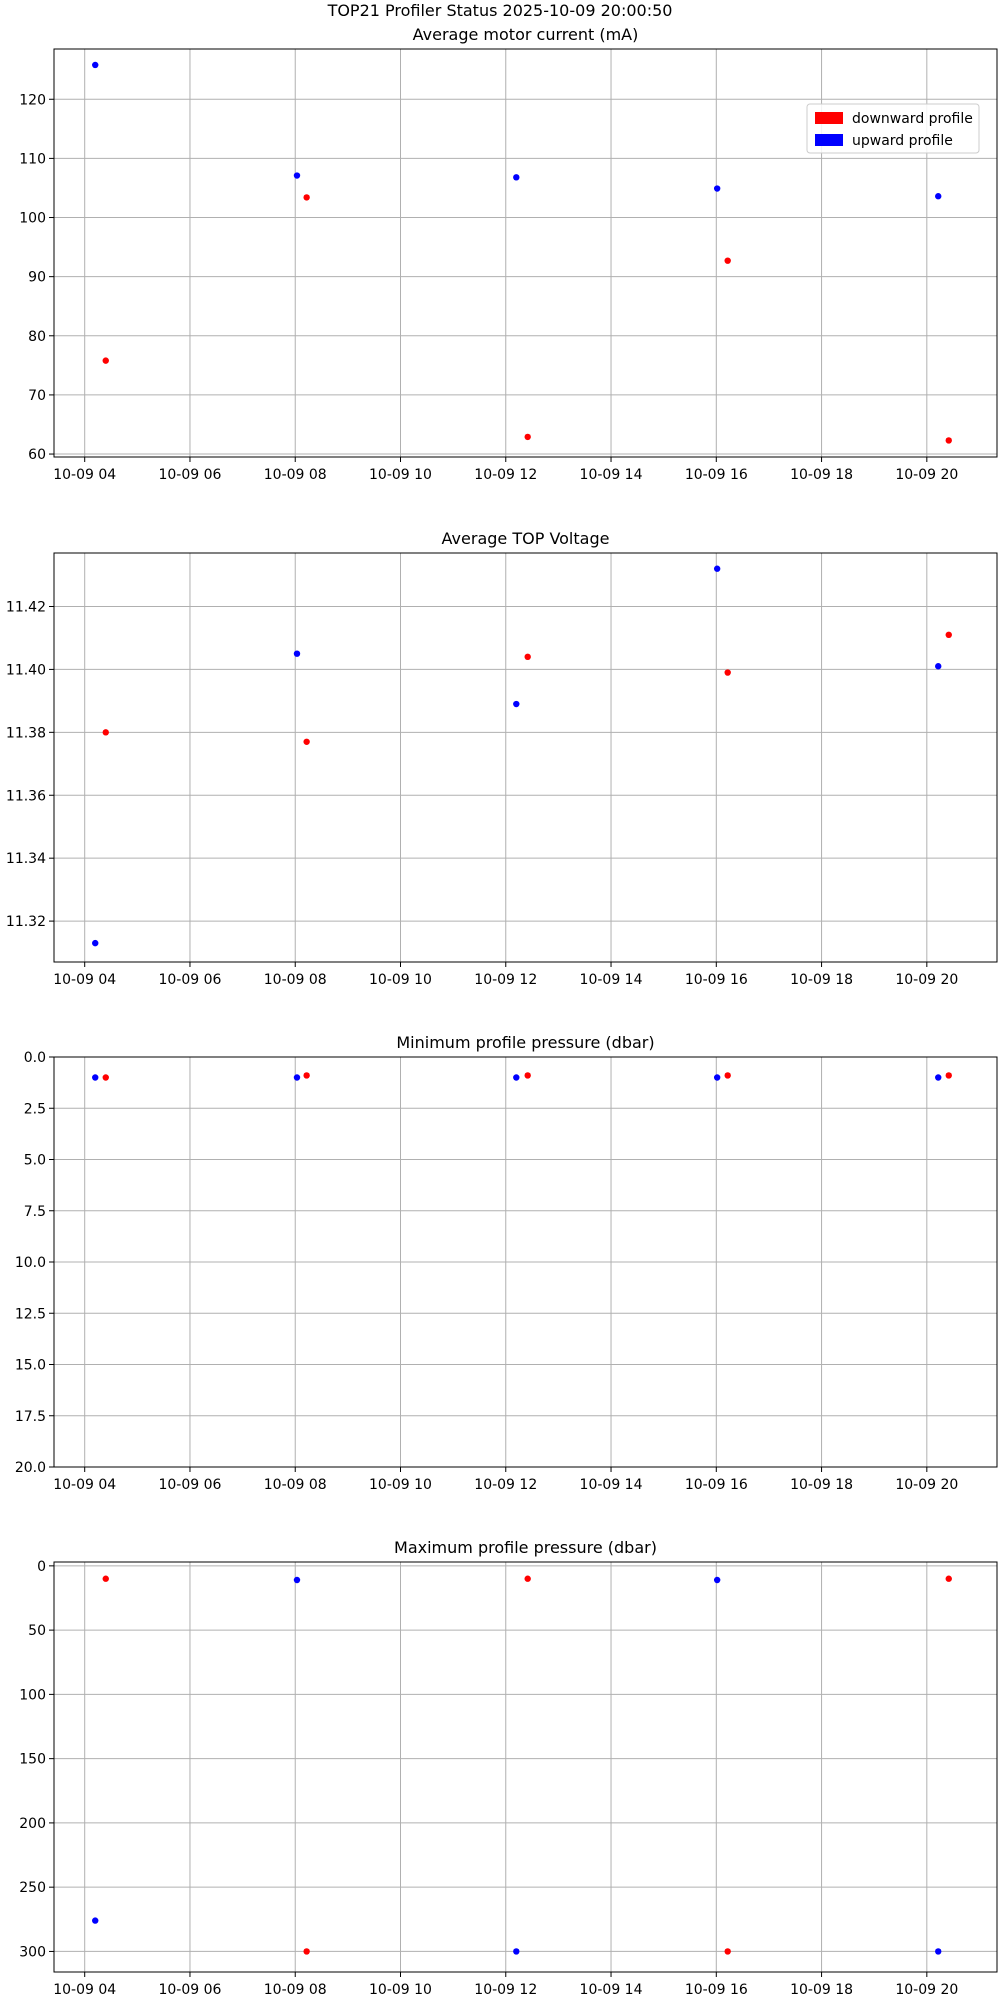  I want to click on legend-label: upward profile, so click(902, 141).